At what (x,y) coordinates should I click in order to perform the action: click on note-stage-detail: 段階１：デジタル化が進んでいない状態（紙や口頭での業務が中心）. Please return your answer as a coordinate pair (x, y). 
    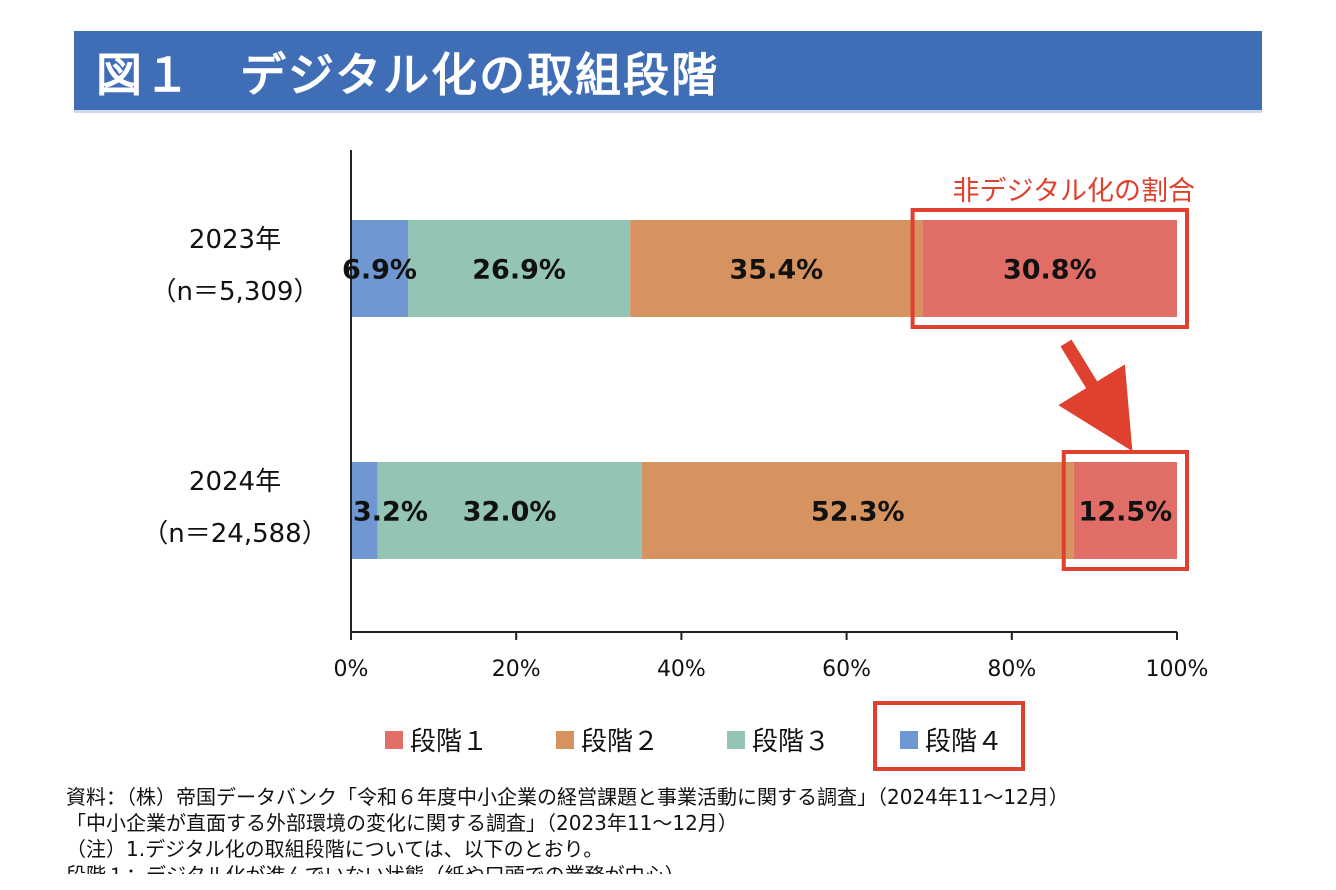
    Looking at the image, I should click on (567, 868).